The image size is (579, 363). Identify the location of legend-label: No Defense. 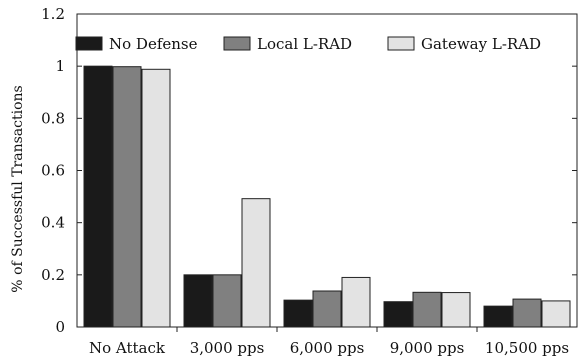
(153, 44).